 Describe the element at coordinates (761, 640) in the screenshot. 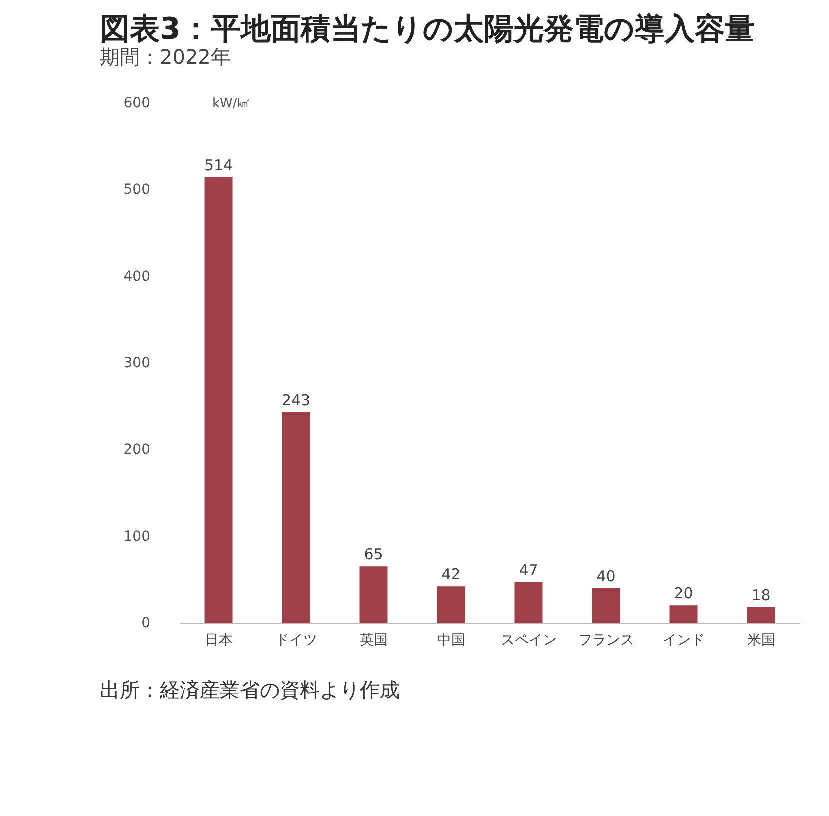

I see `x-tick-label: 米国` at that location.